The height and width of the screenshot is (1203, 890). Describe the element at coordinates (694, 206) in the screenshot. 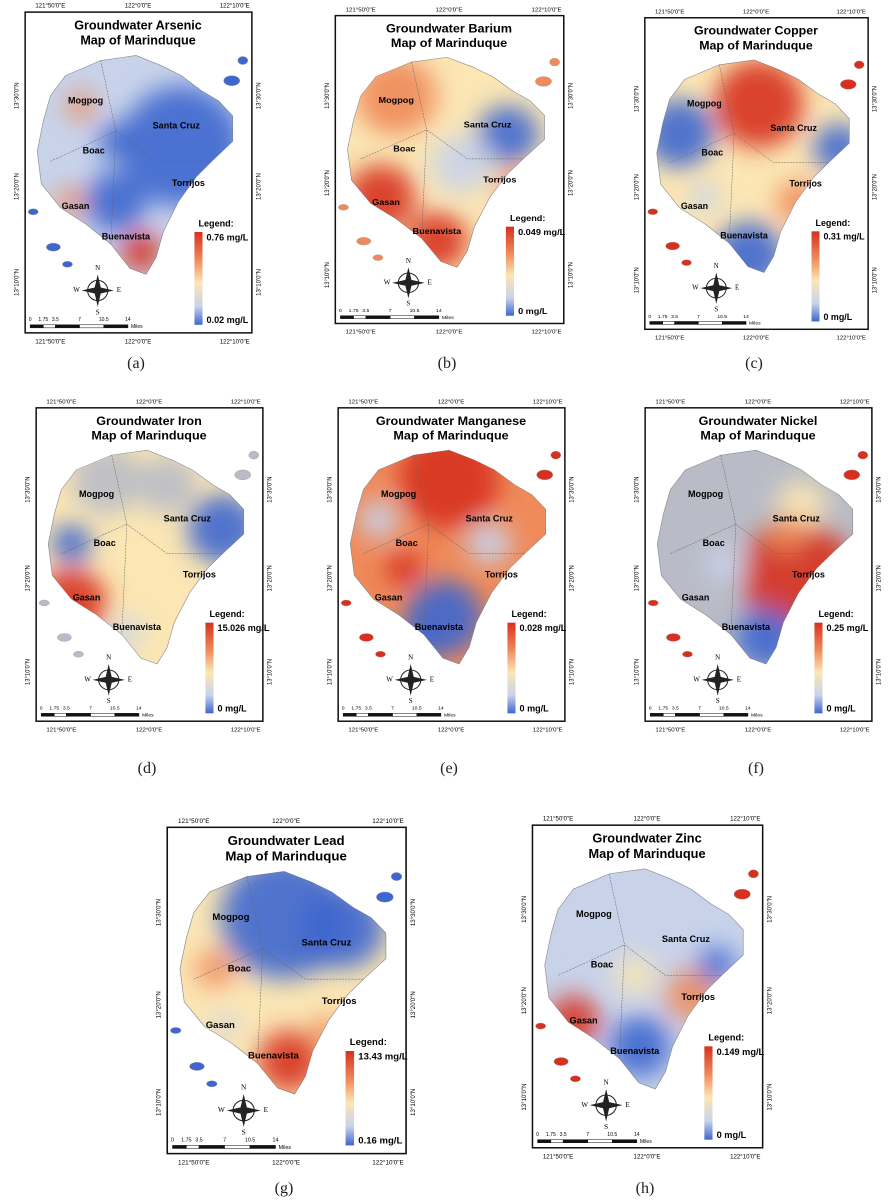

I see `town-label: Gasan` at that location.